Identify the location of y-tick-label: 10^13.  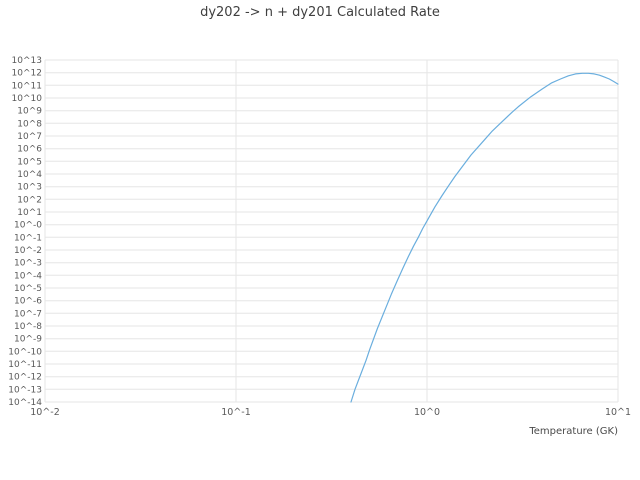
(27, 61).